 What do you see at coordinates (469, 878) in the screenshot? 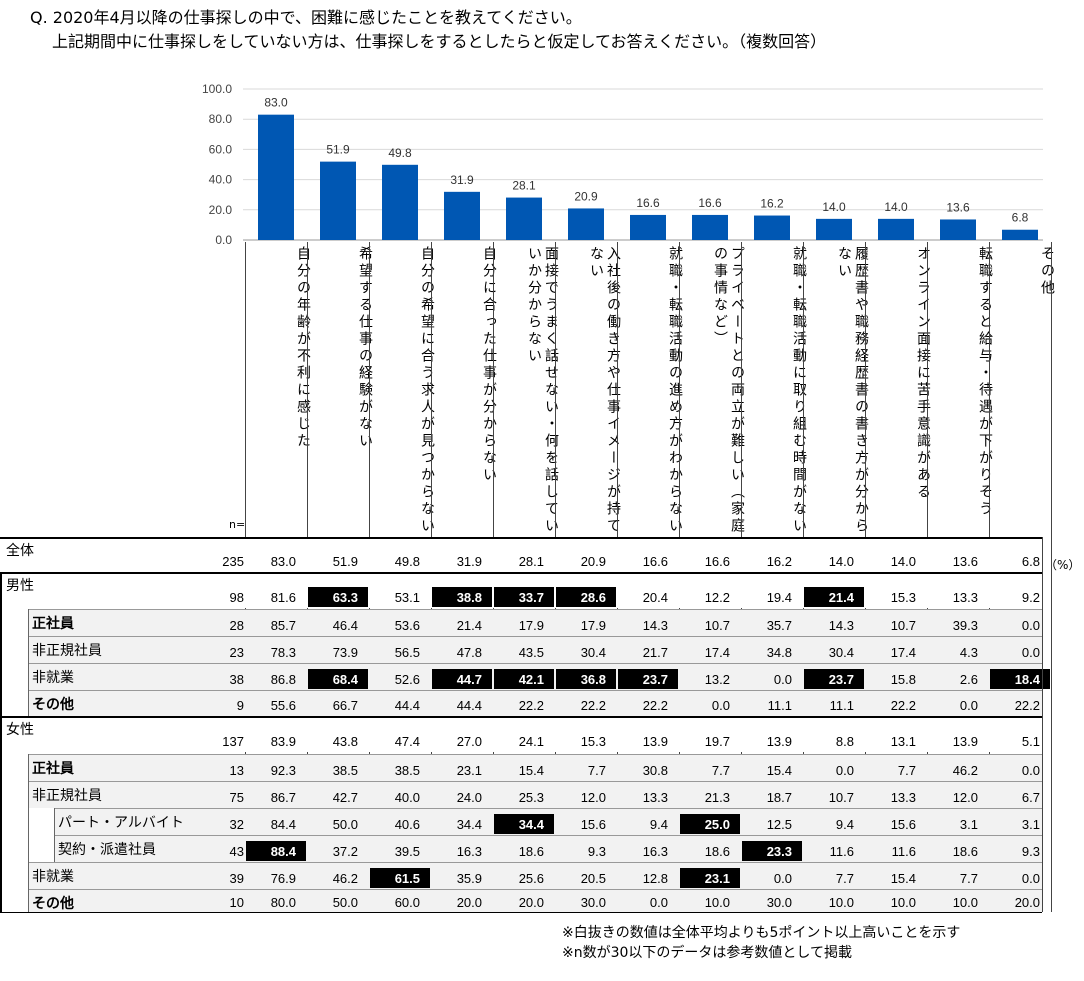
I see `table-cell: 35.9` at bounding box center [469, 878].